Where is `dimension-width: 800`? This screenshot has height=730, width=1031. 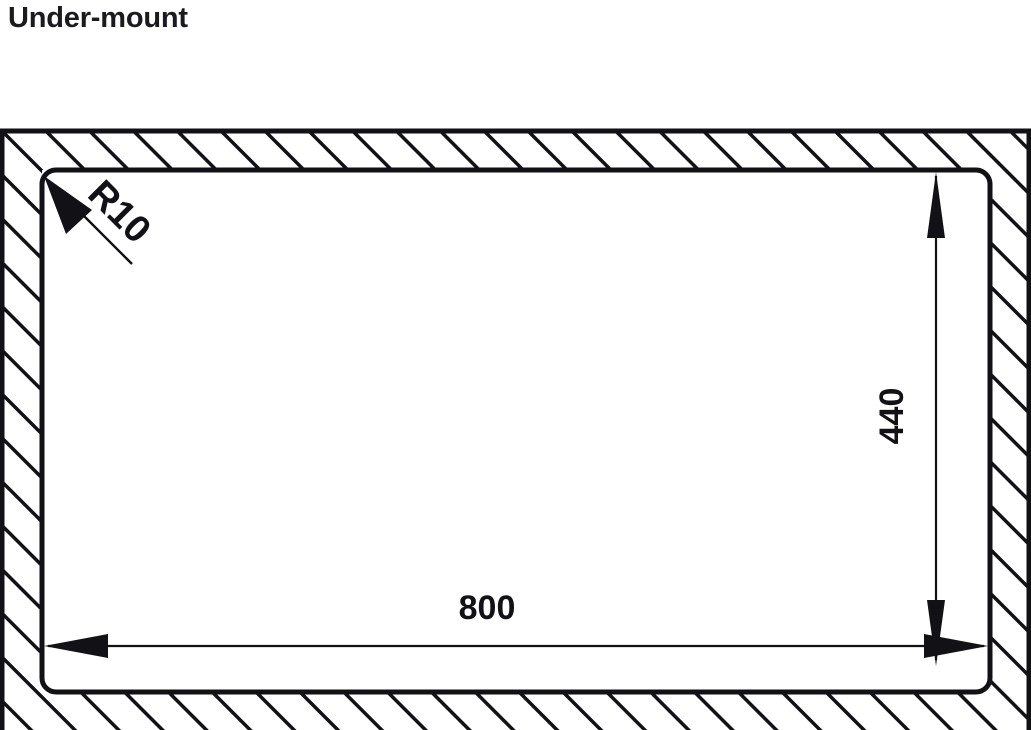 dimension-width: 800 is located at coordinates (516, 623).